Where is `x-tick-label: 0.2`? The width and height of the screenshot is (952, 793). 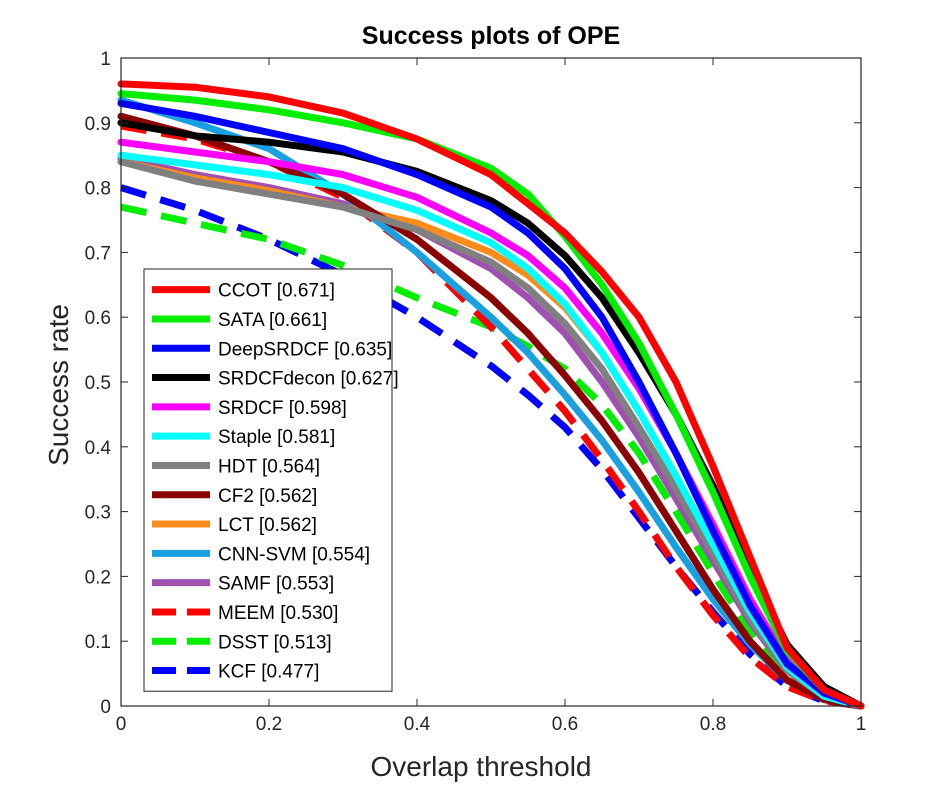 x-tick-label: 0.2 is located at coordinates (269, 724).